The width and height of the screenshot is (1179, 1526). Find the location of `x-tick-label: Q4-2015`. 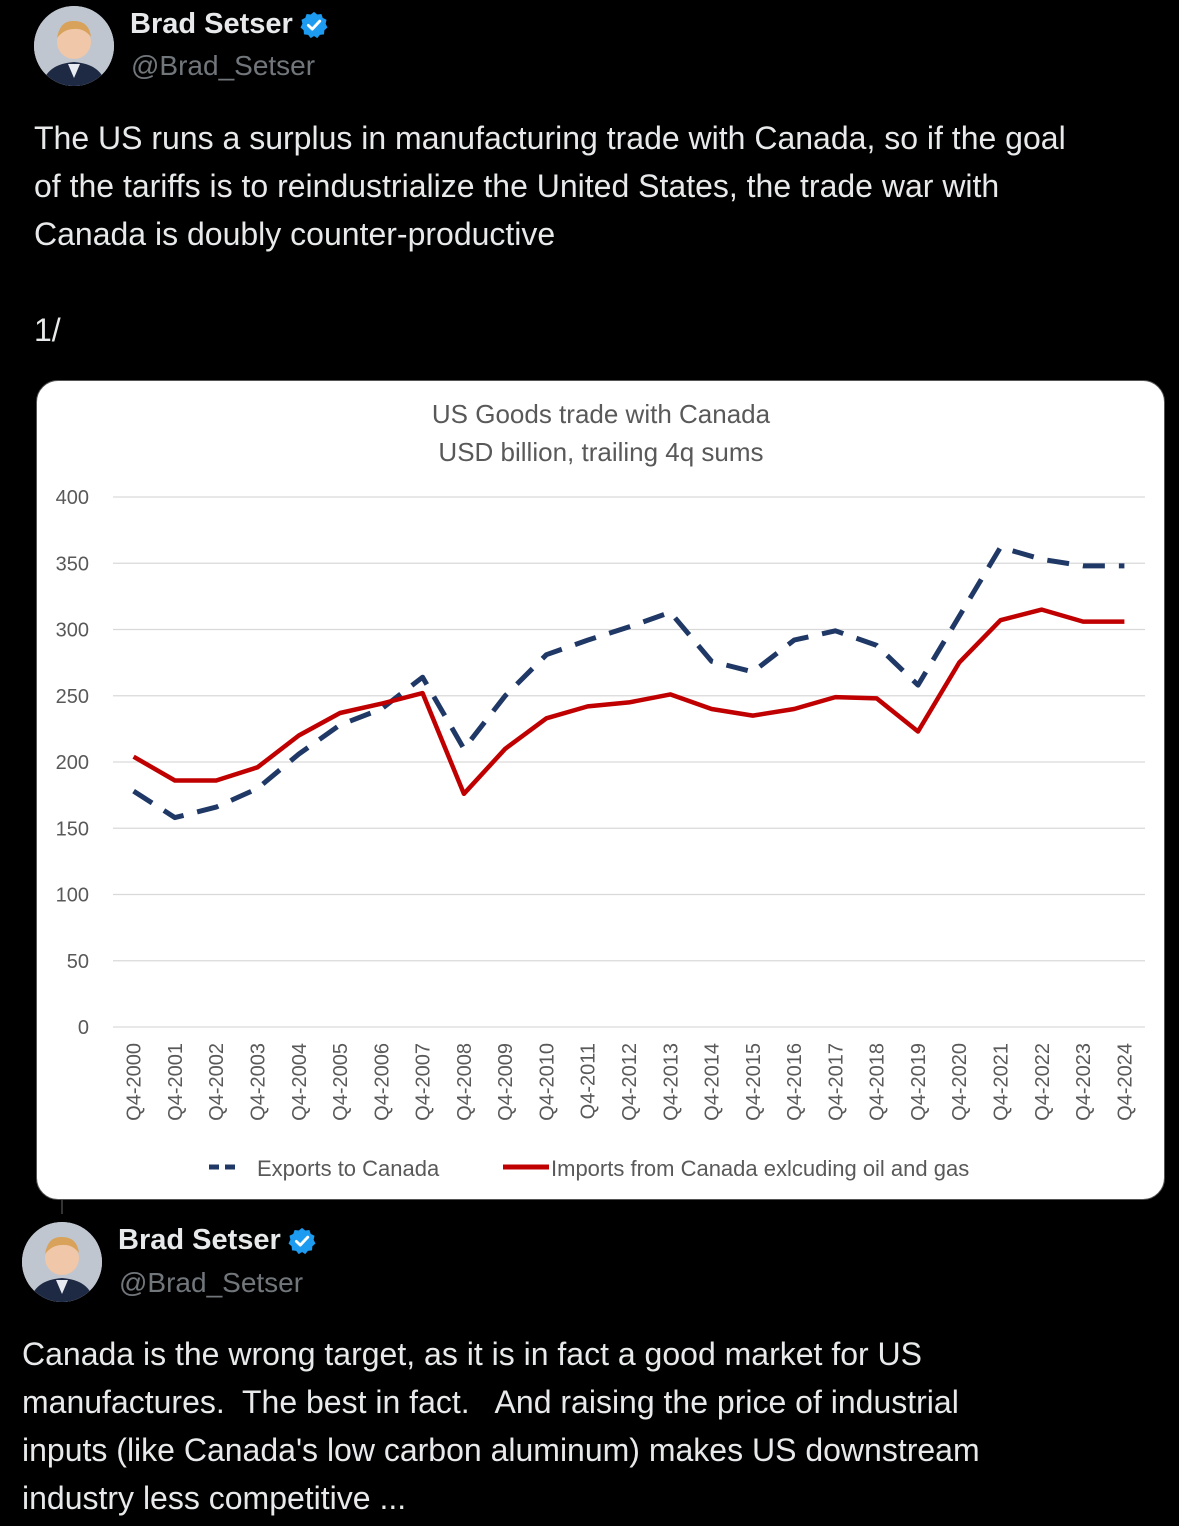

x-tick-label: Q4-2015 is located at coordinates (754, 1082).